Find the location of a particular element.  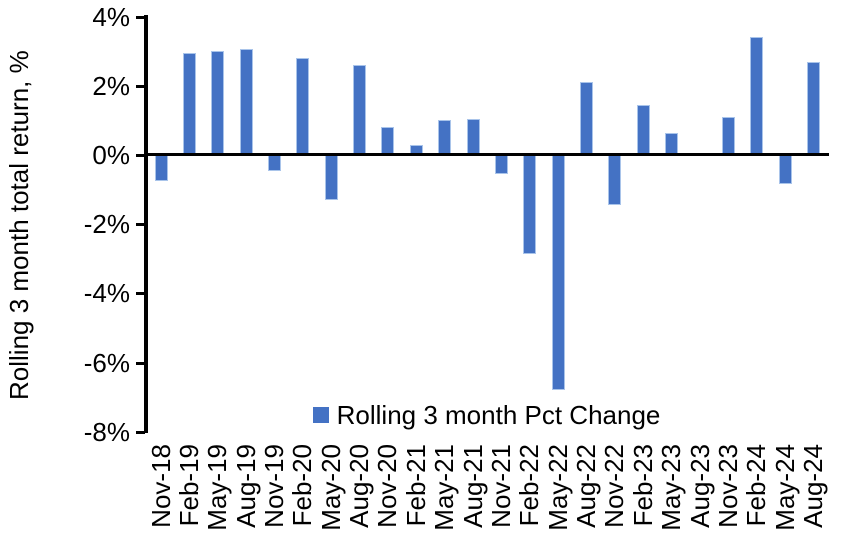

x-tick-label: Feb-22 is located at coordinates (529, 485).